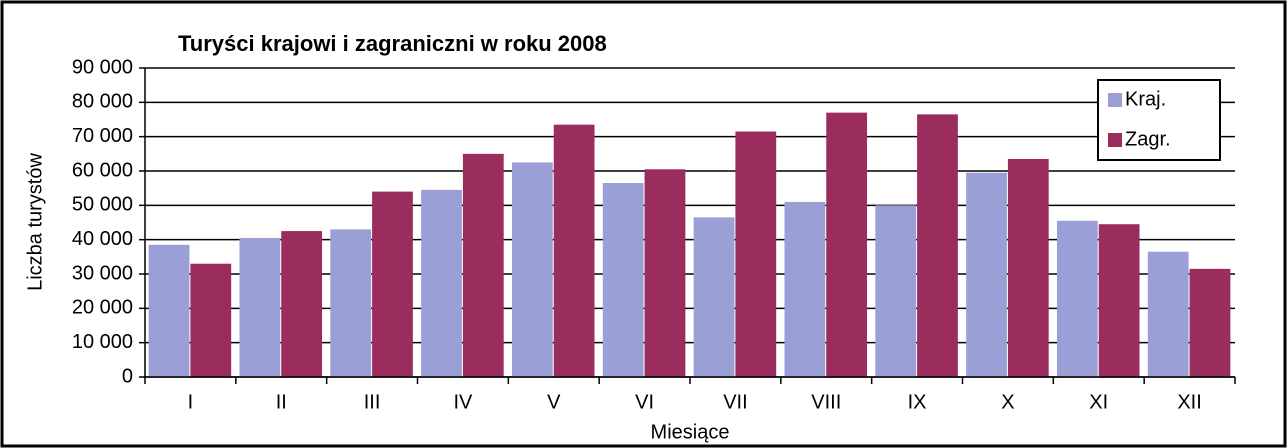 Image resolution: width=1287 pixels, height=448 pixels. What do you see at coordinates (1007, 402) in the screenshot?
I see `x-tick-label: X` at bounding box center [1007, 402].